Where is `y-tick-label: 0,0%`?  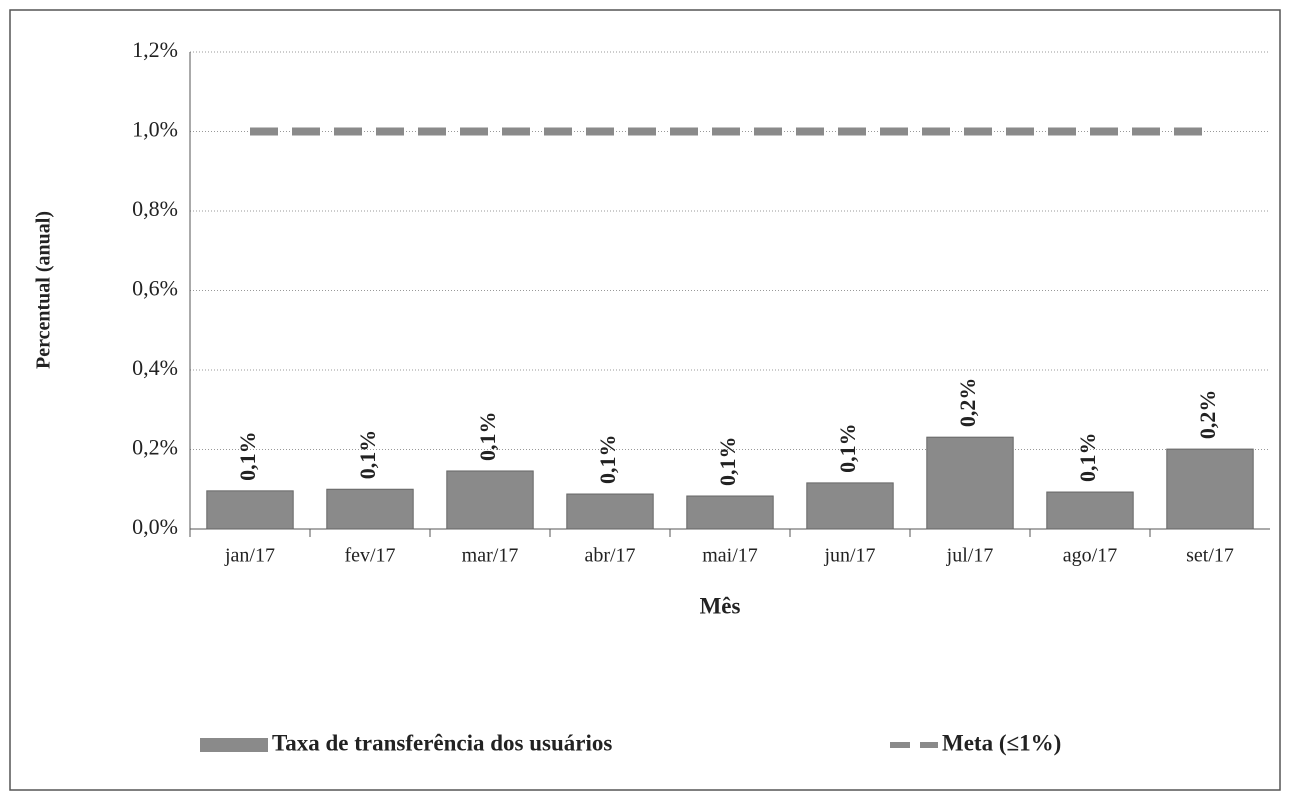 y-tick-label: 0,0% is located at coordinates (155, 526).